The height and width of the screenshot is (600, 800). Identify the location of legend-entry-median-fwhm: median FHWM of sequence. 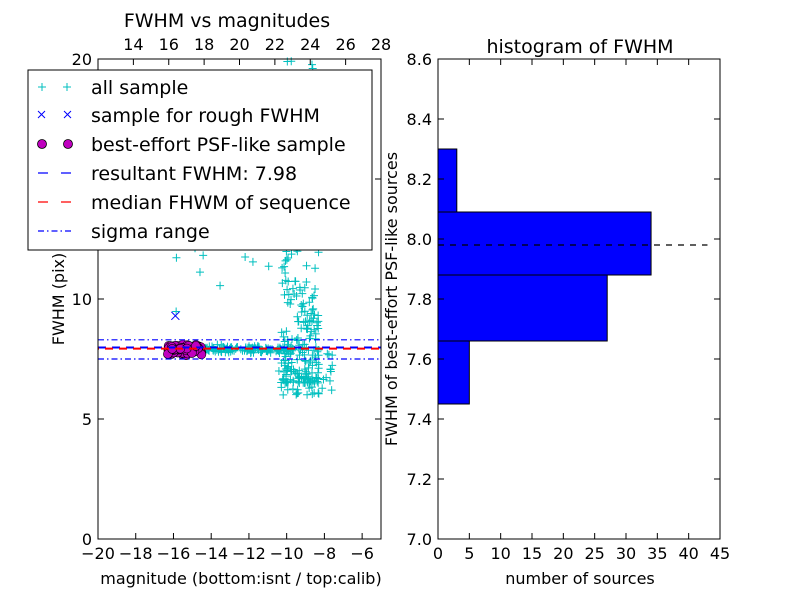
(194, 203).